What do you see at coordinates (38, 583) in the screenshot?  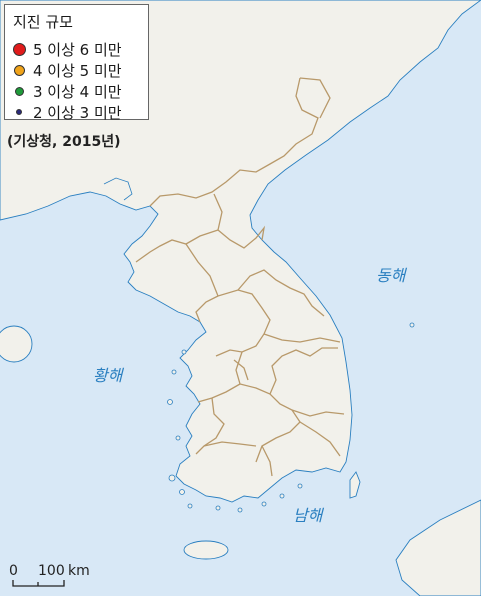 I see `scale-bar` at bounding box center [38, 583].